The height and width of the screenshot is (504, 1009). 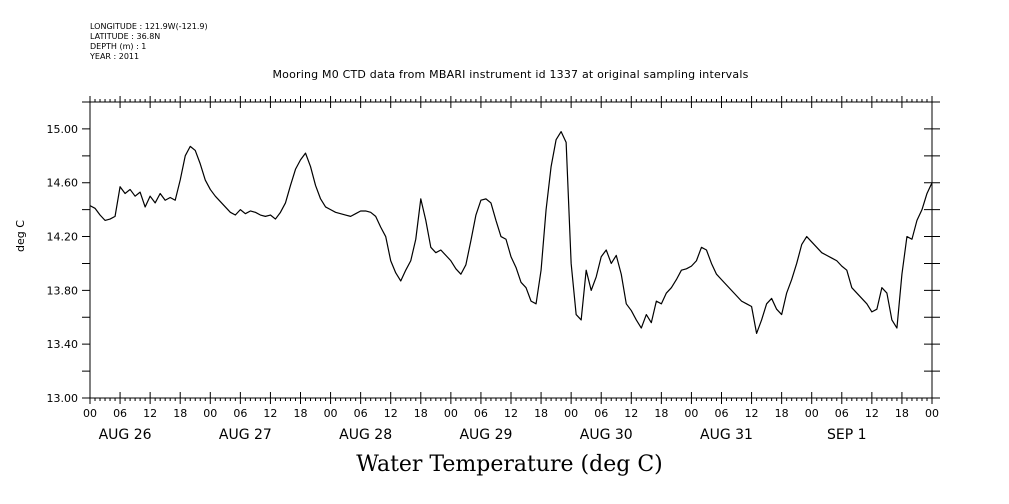 What do you see at coordinates (63, 129) in the screenshot?
I see `y-tick-label: 15.00` at bounding box center [63, 129].